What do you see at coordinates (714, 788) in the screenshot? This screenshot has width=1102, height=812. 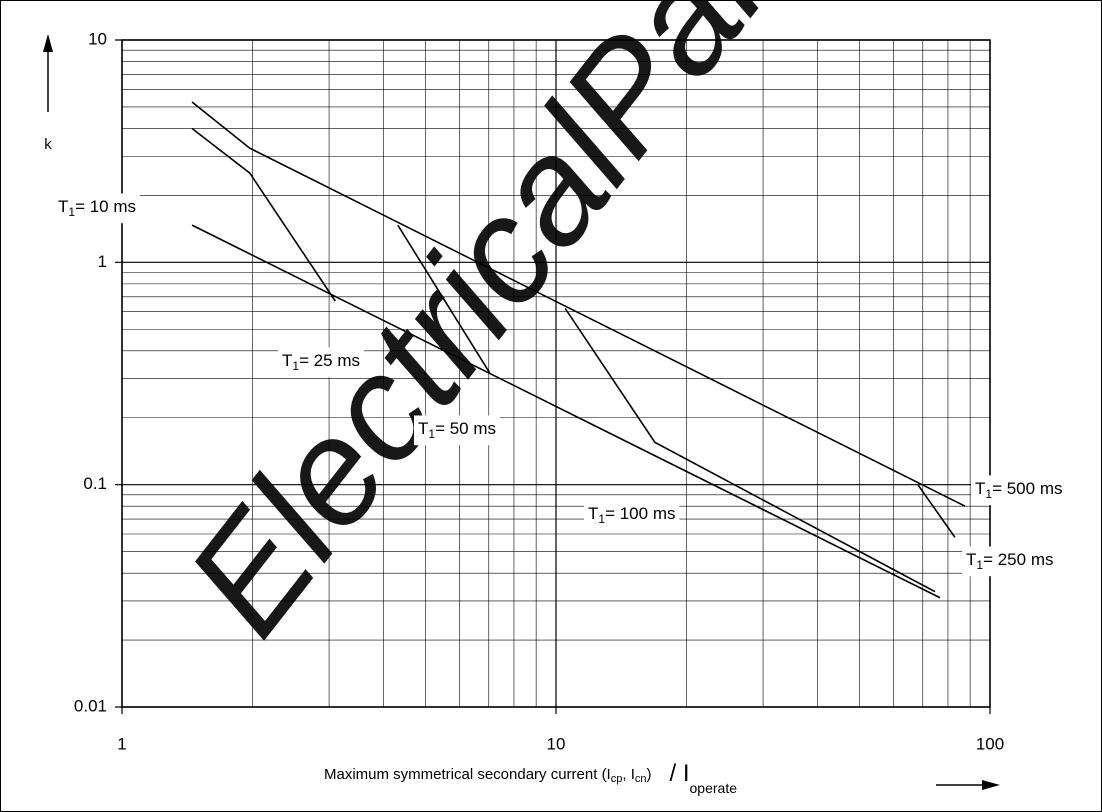 I see `x-label-sub: operate` at bounding box center [714, 788].